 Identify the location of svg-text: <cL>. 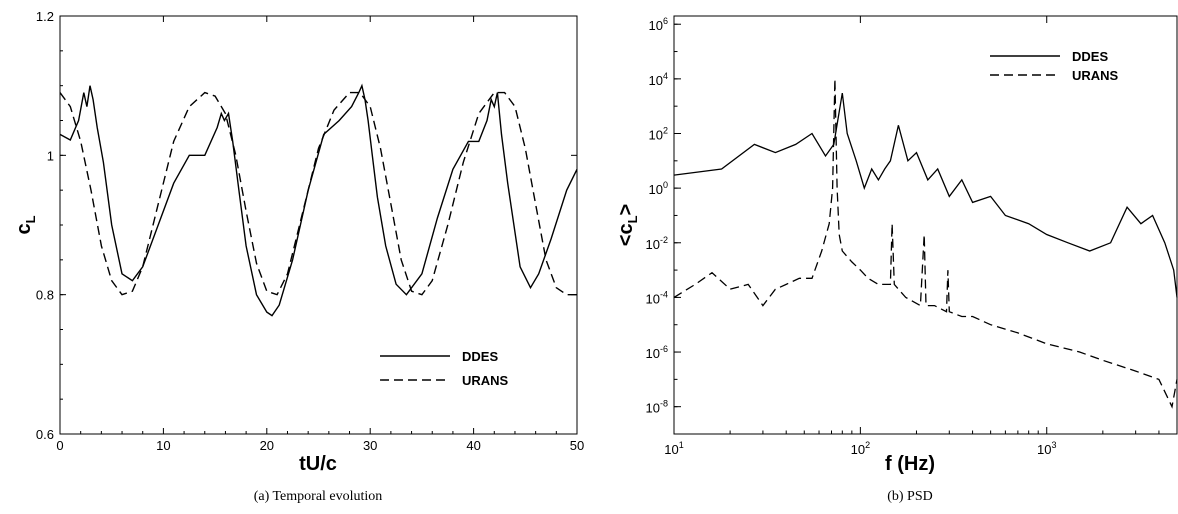
(627, 225).